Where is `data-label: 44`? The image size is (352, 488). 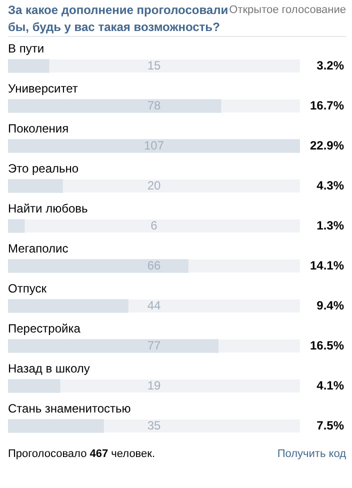 data-label: 44 is located at coordinates (154, 305).